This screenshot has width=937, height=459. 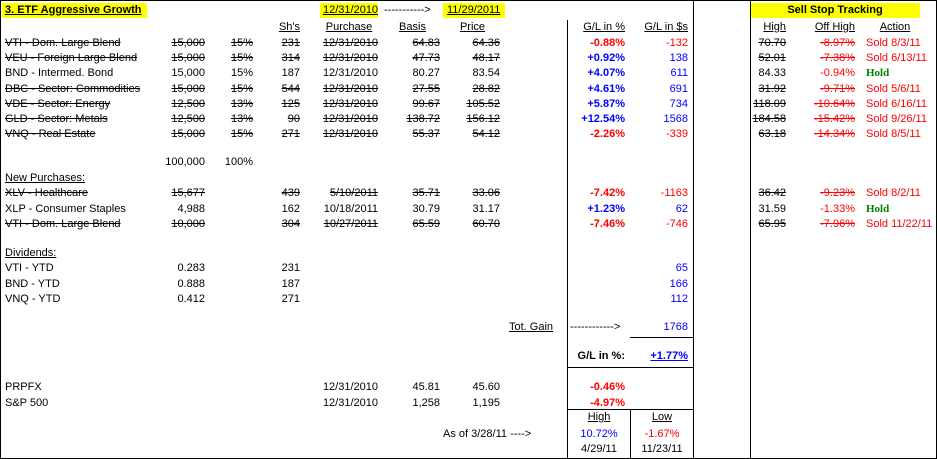 What do you see at coordinates (290, 299) in the screenshot?
I see `dividend-shares: 271` at bounding box center [290, 299].